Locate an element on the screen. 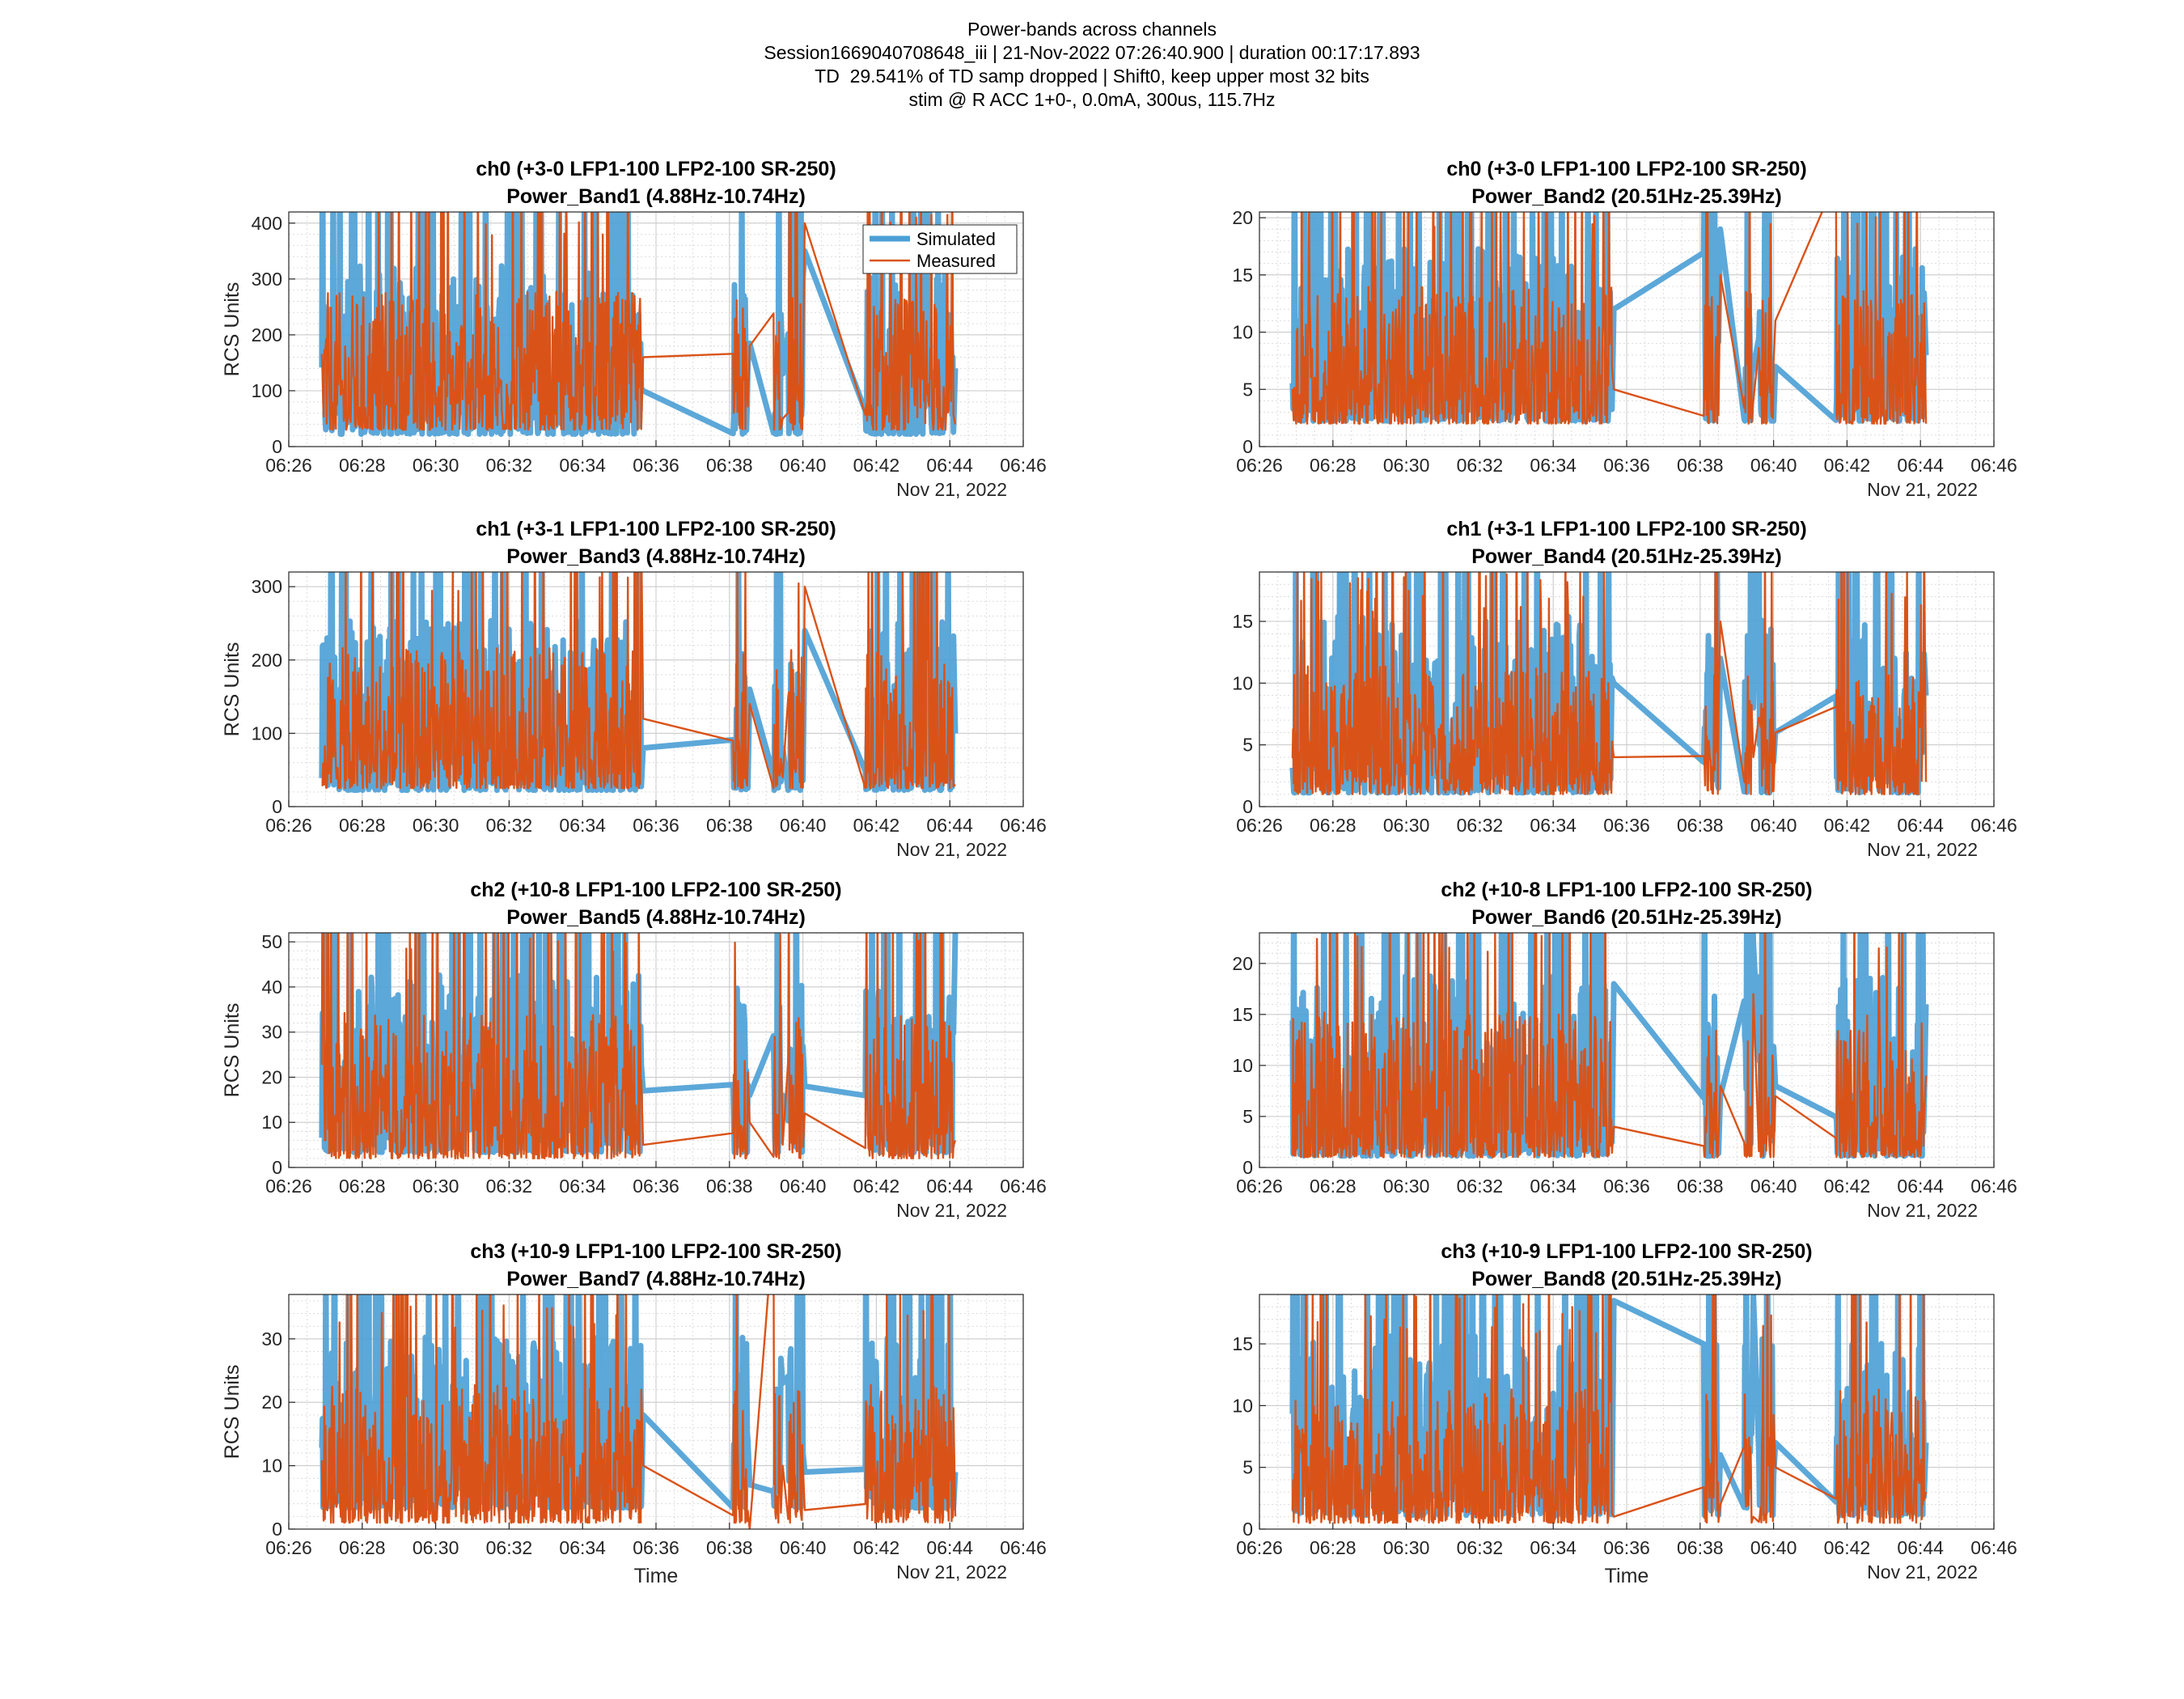  suptitle-line-1: Power-bands across channels is located at coordinates (1092, 29).